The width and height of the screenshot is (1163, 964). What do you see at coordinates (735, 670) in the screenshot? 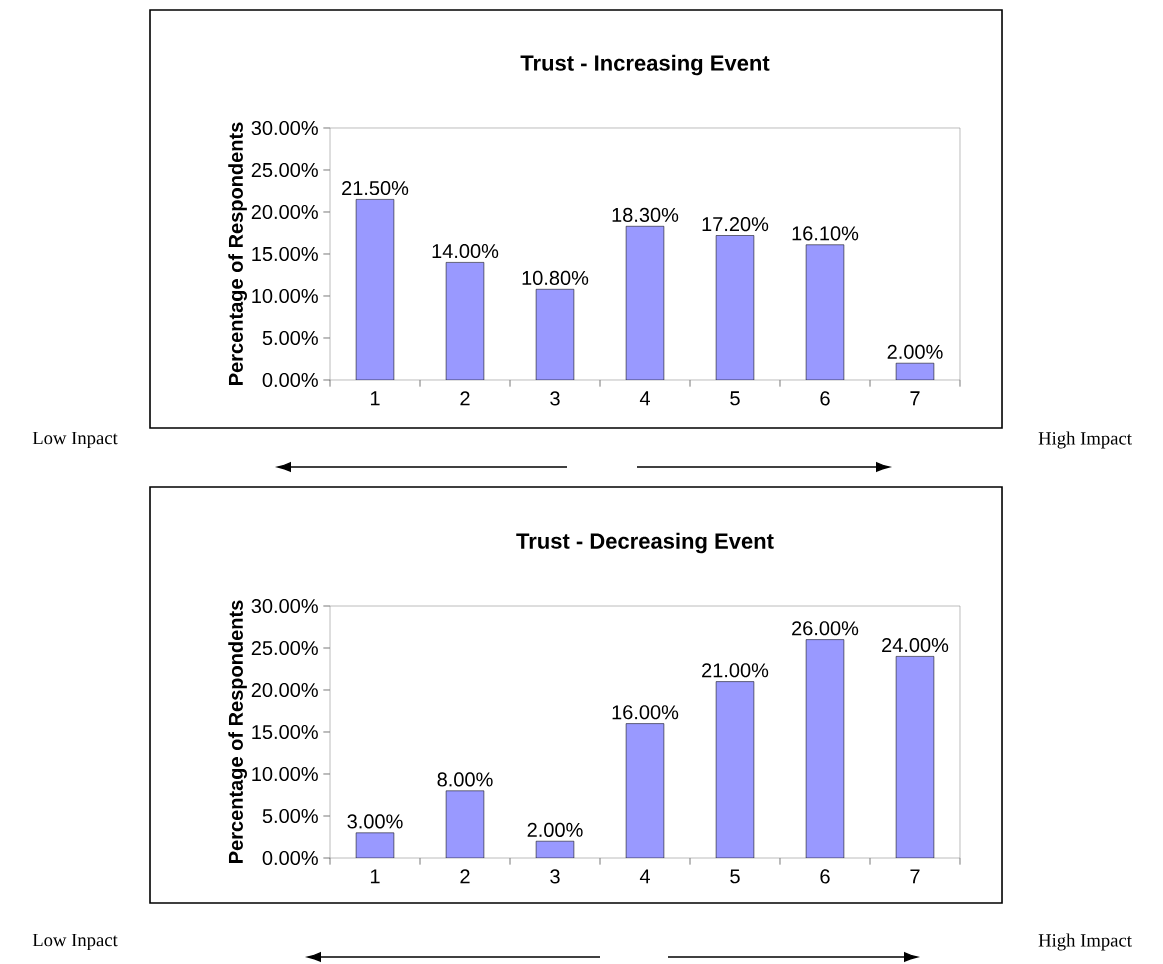
I see `data-label: 21.00%` at bounding box center [735, 670].